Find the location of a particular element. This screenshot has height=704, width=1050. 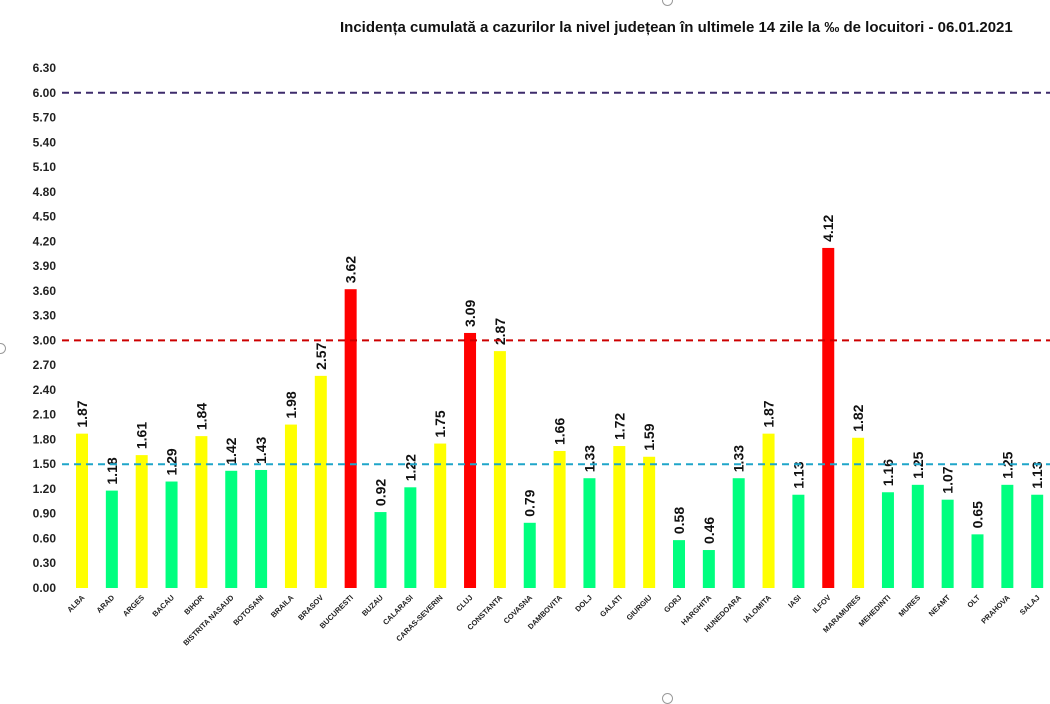

x-tick-label: GALATI is located at coordinates (611, 606).